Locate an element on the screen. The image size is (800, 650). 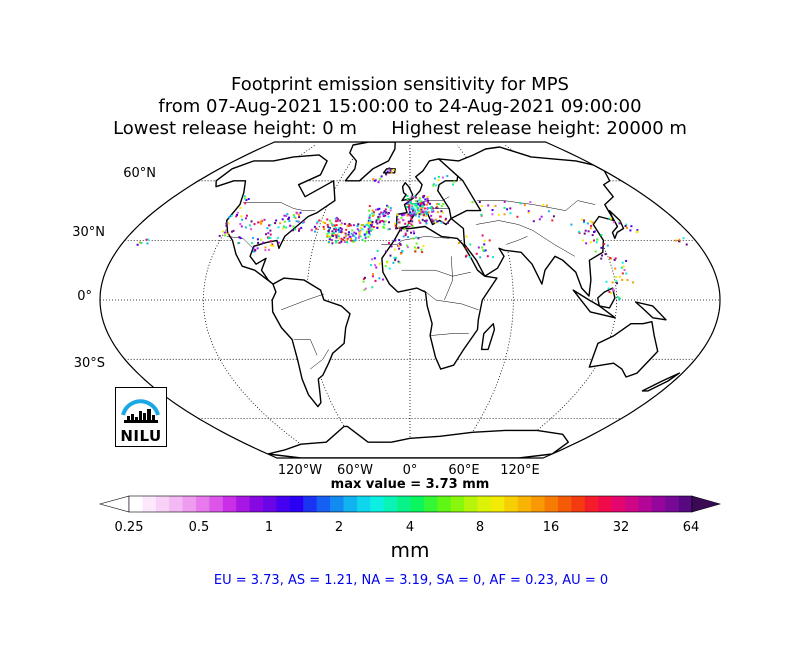
colorbar-tick: 0.25 is located at coordinates (129, 527).